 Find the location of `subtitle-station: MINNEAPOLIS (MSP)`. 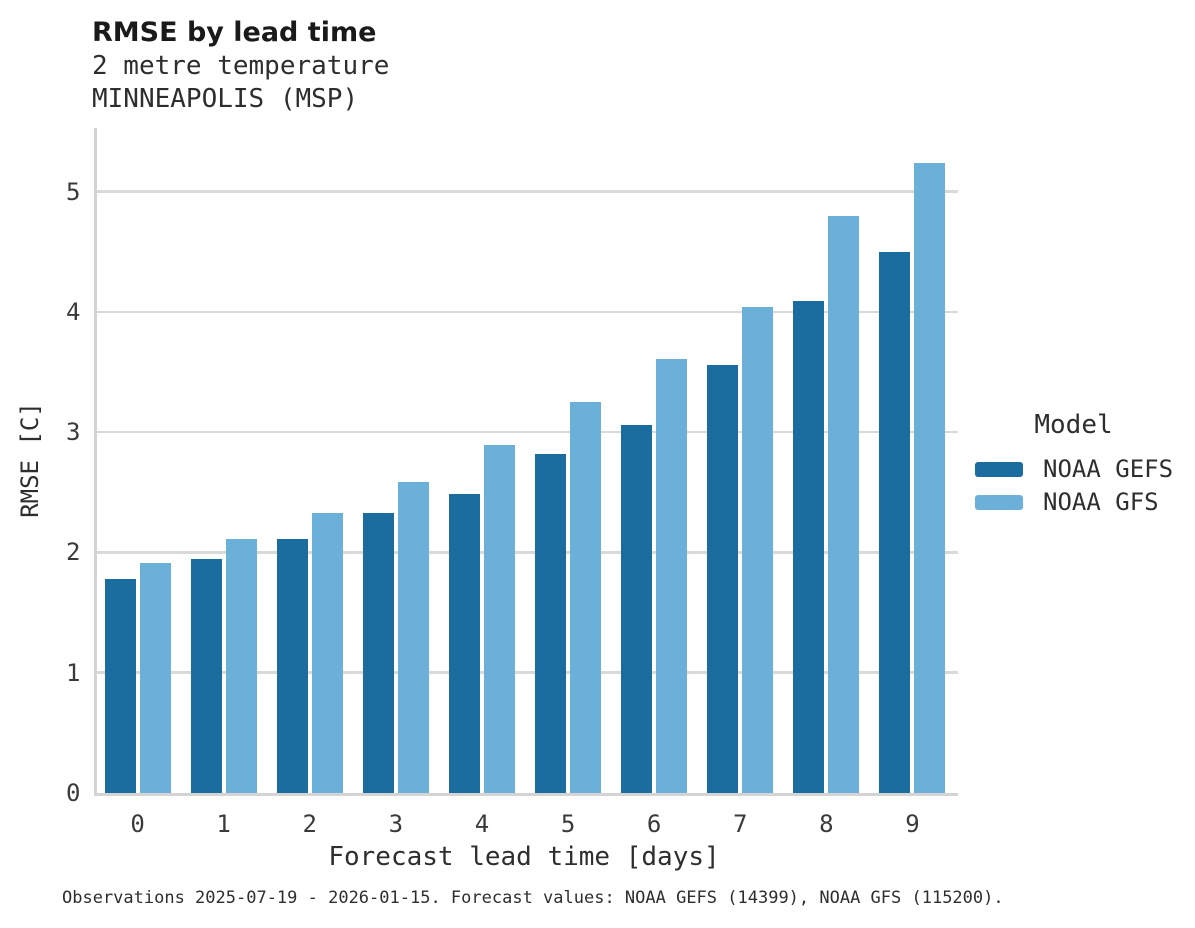

subtitle-station: MINNEAPOLIS (MSP) is located at coordinates (225, 98).